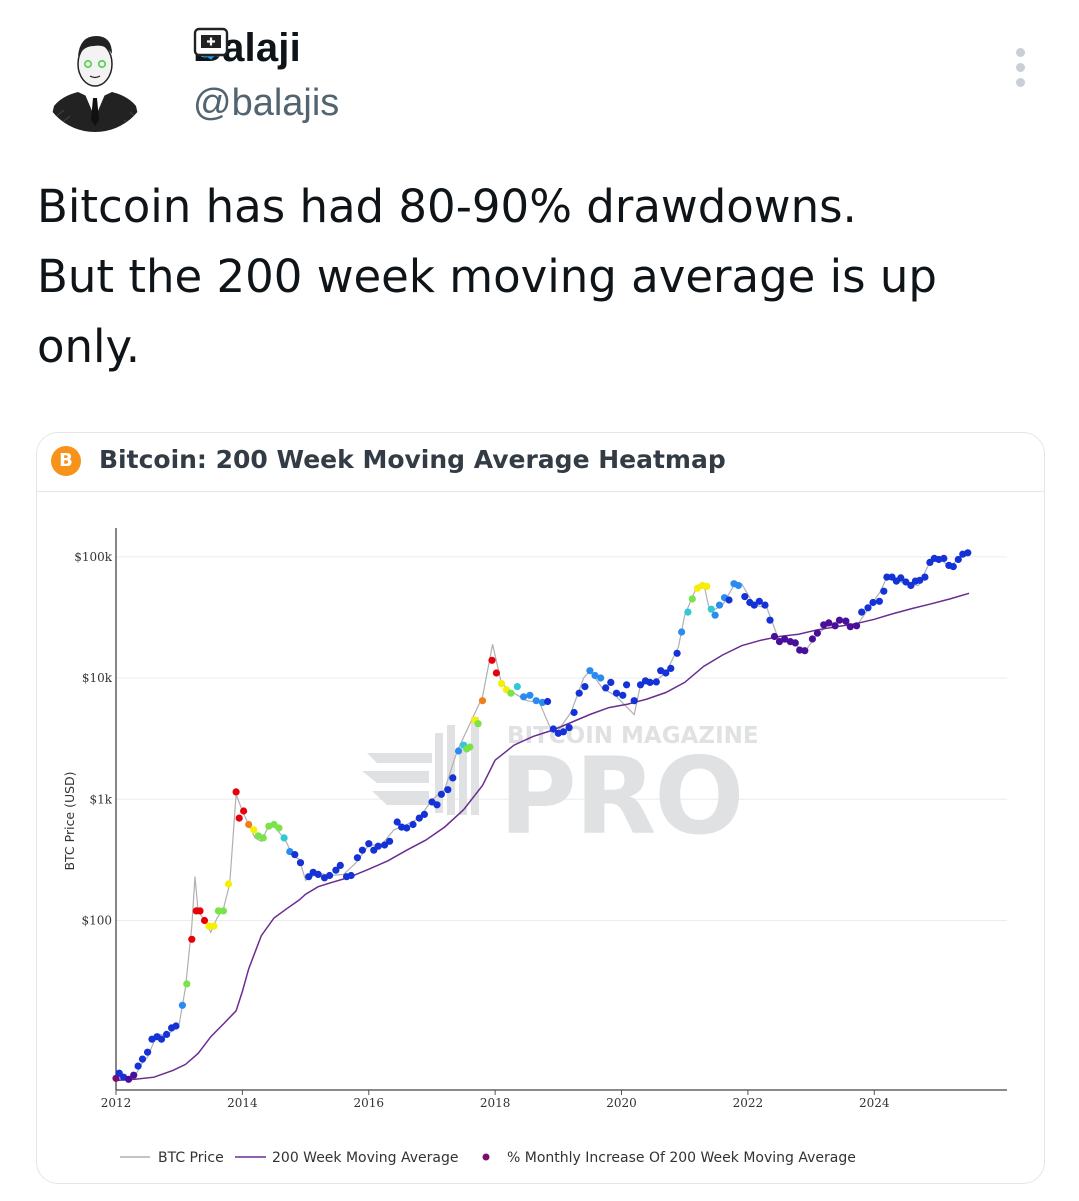 The height and width of the screenshot is (1201, 1079). I want to click on legend-swatch-dots, so click(486, 1157).